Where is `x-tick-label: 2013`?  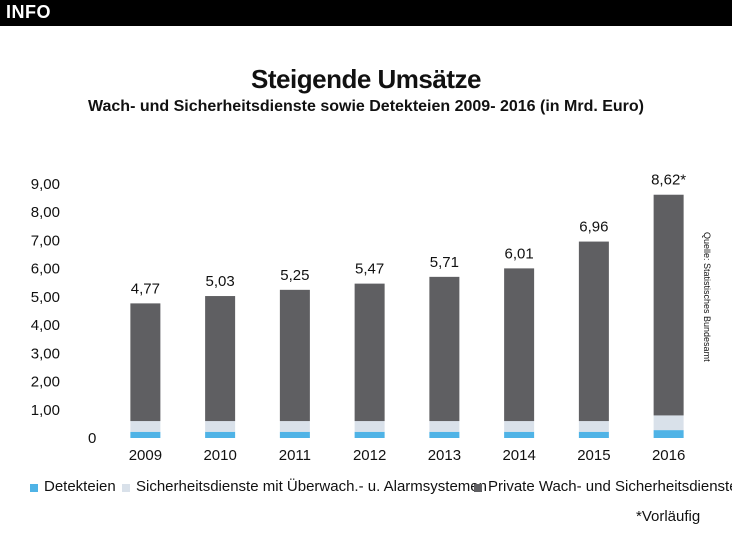 x-tick-label: 2013 is located at coordinates (444, 455).